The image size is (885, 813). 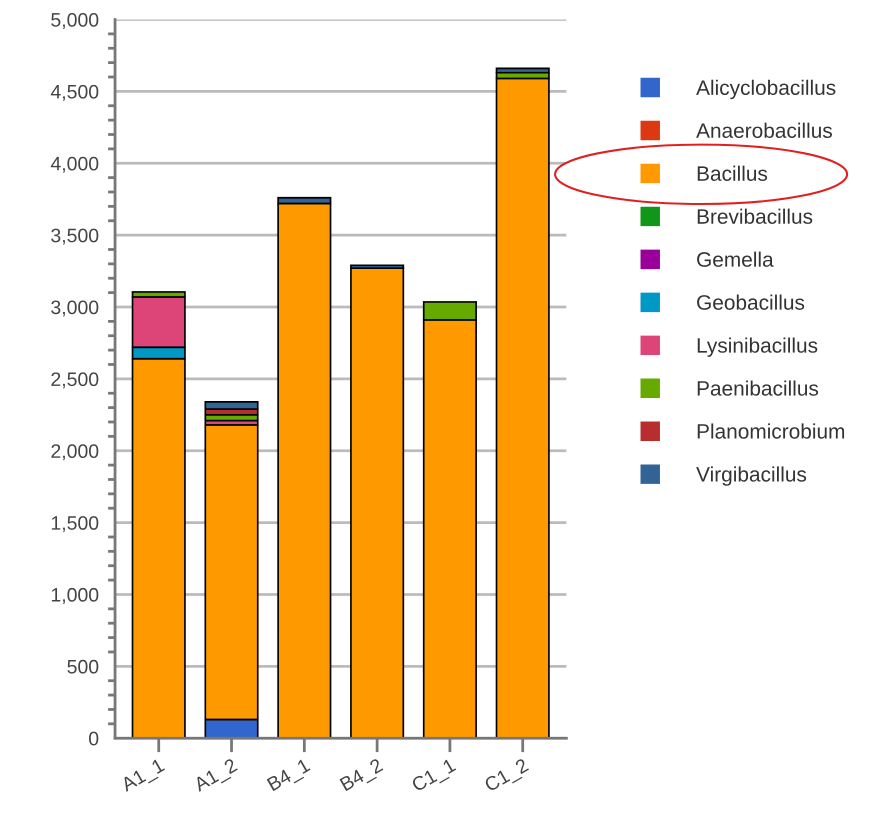 What do you see at coordinates (735, 259) in the screenshot?
I see `legend-label: Gemella` at bounding box center [735, 259].